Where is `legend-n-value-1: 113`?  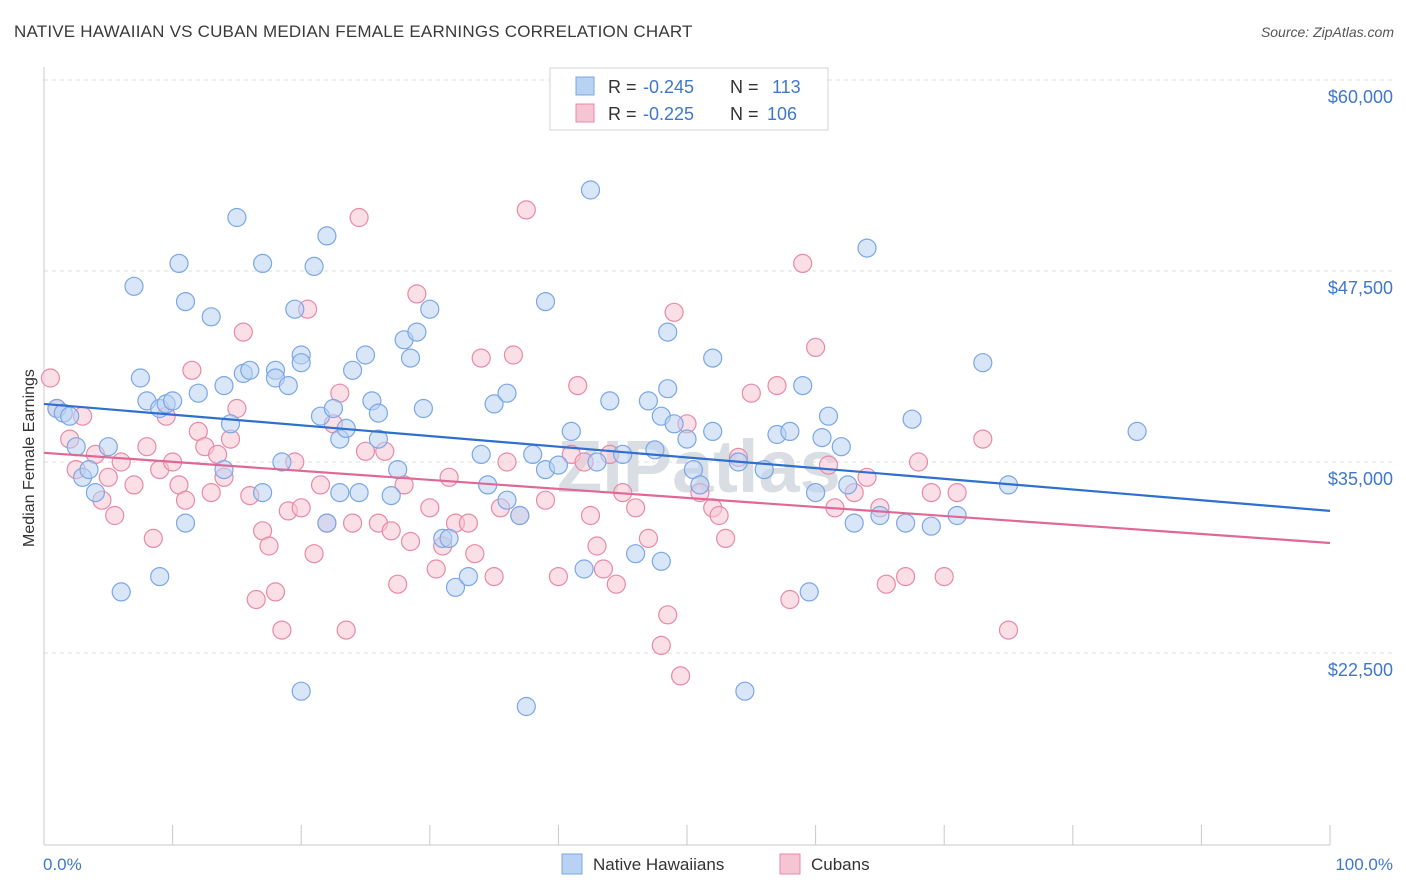
legend-n-value-1: 113 is located at coordinates (786, 87).